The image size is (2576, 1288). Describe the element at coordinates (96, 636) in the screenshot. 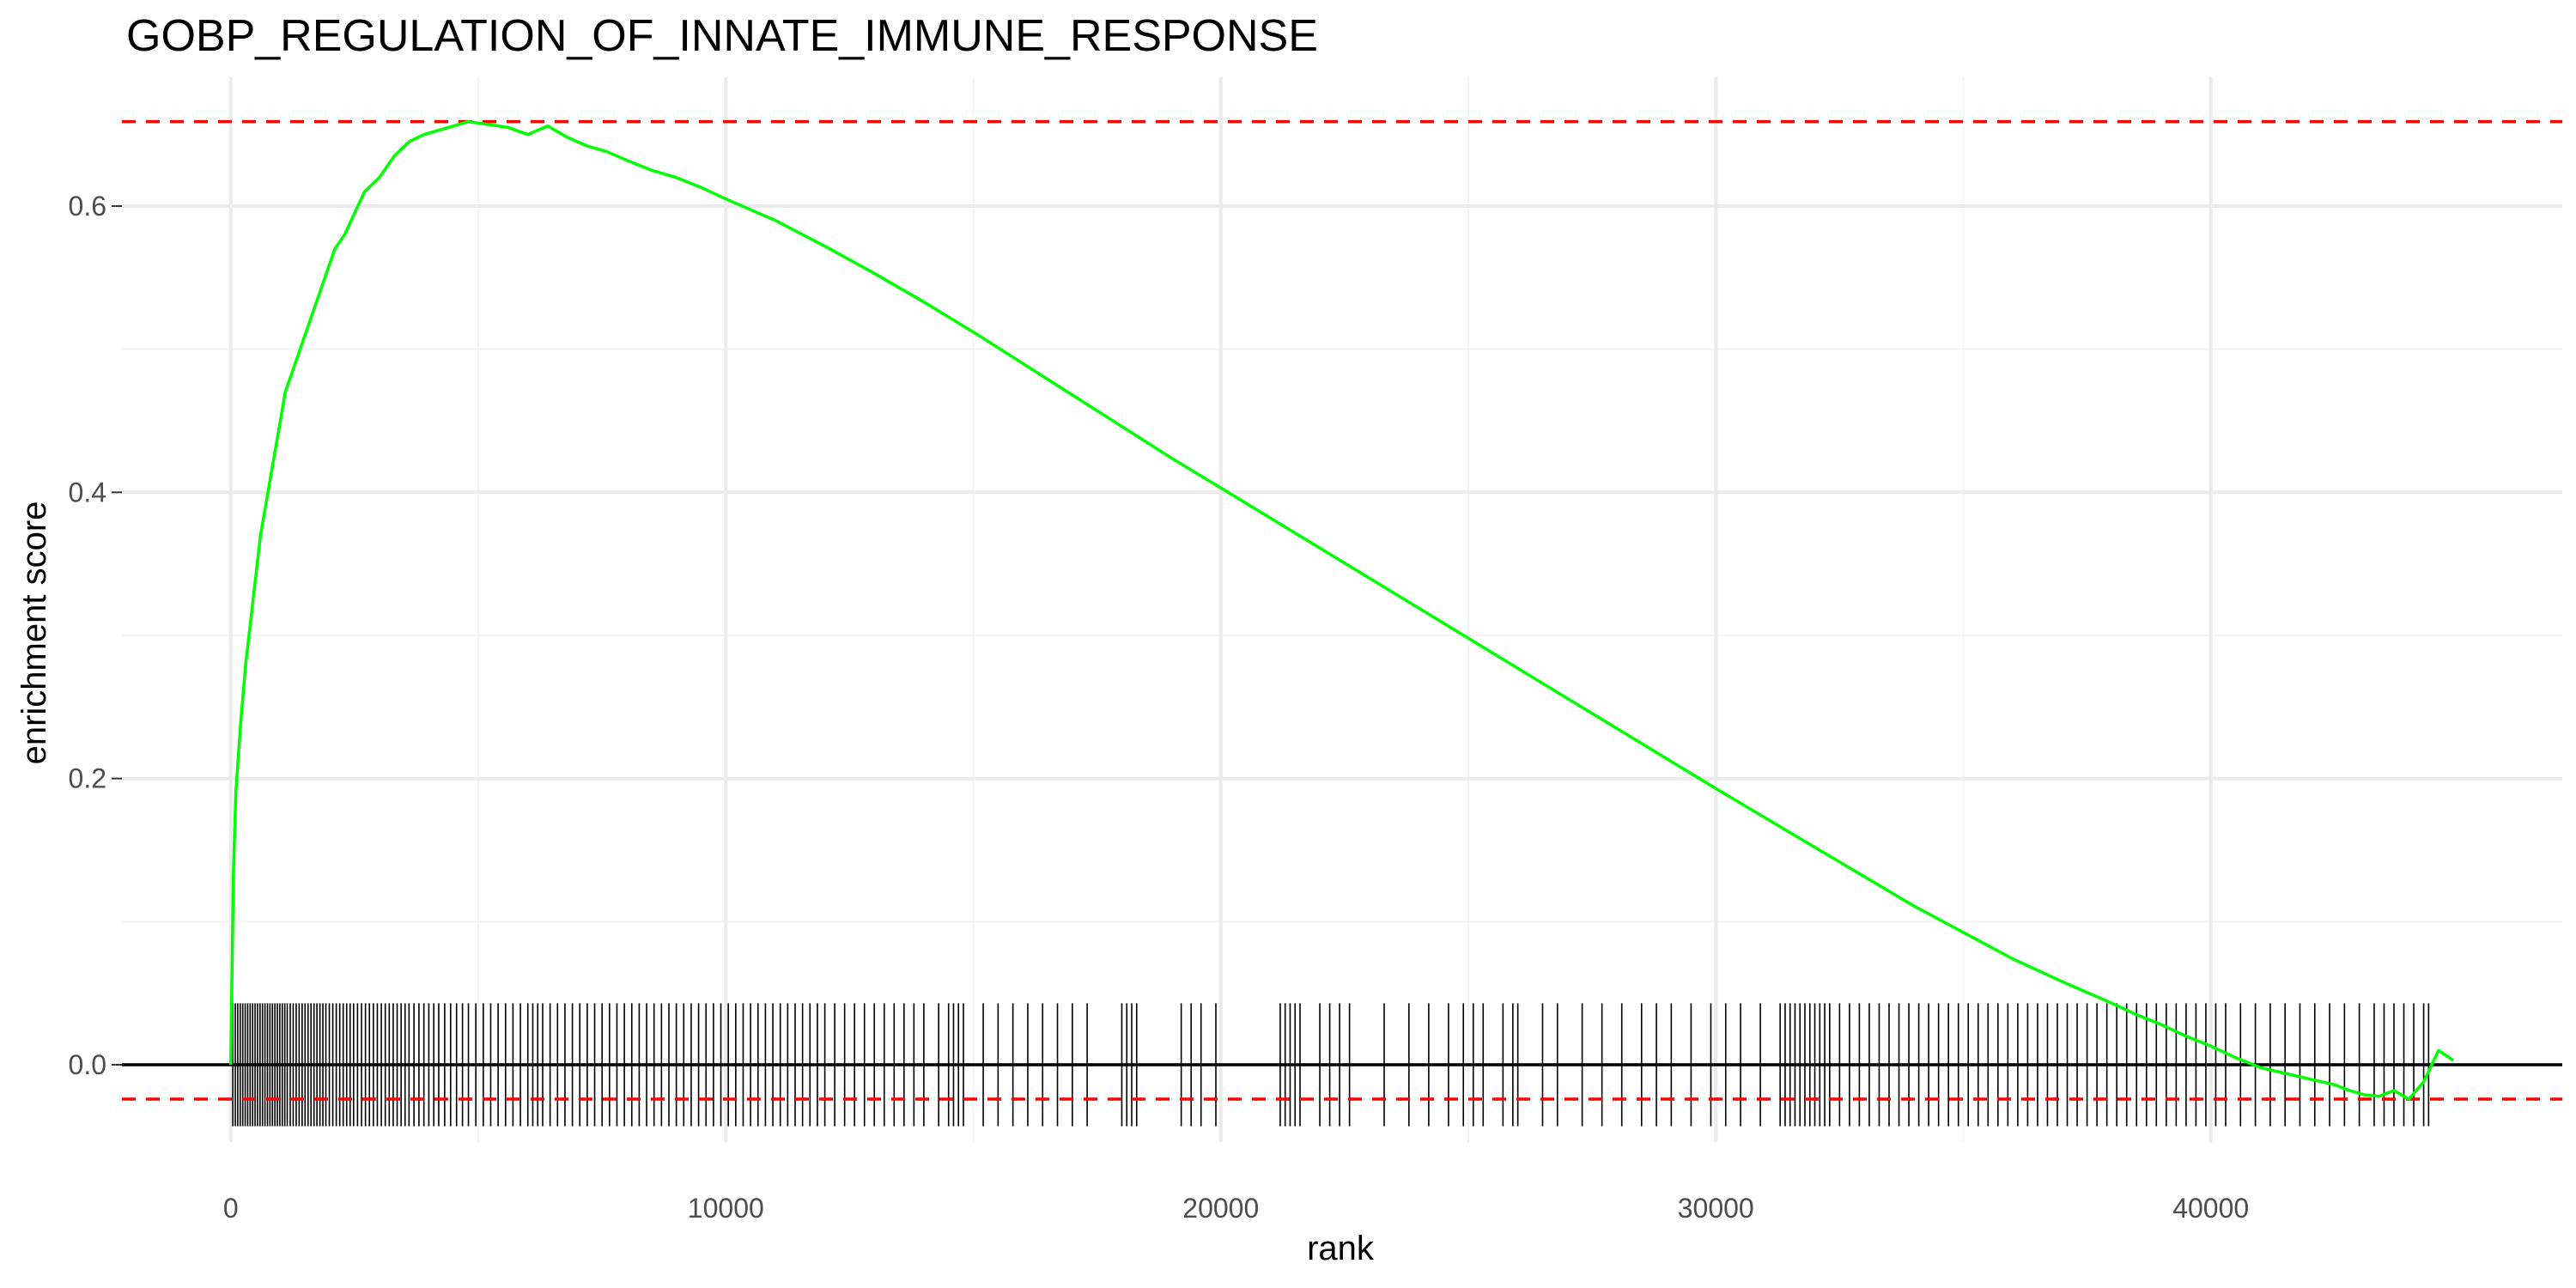

I see `y-axis-ticks: 0.0 0.2 0.4 0.6` at that location.